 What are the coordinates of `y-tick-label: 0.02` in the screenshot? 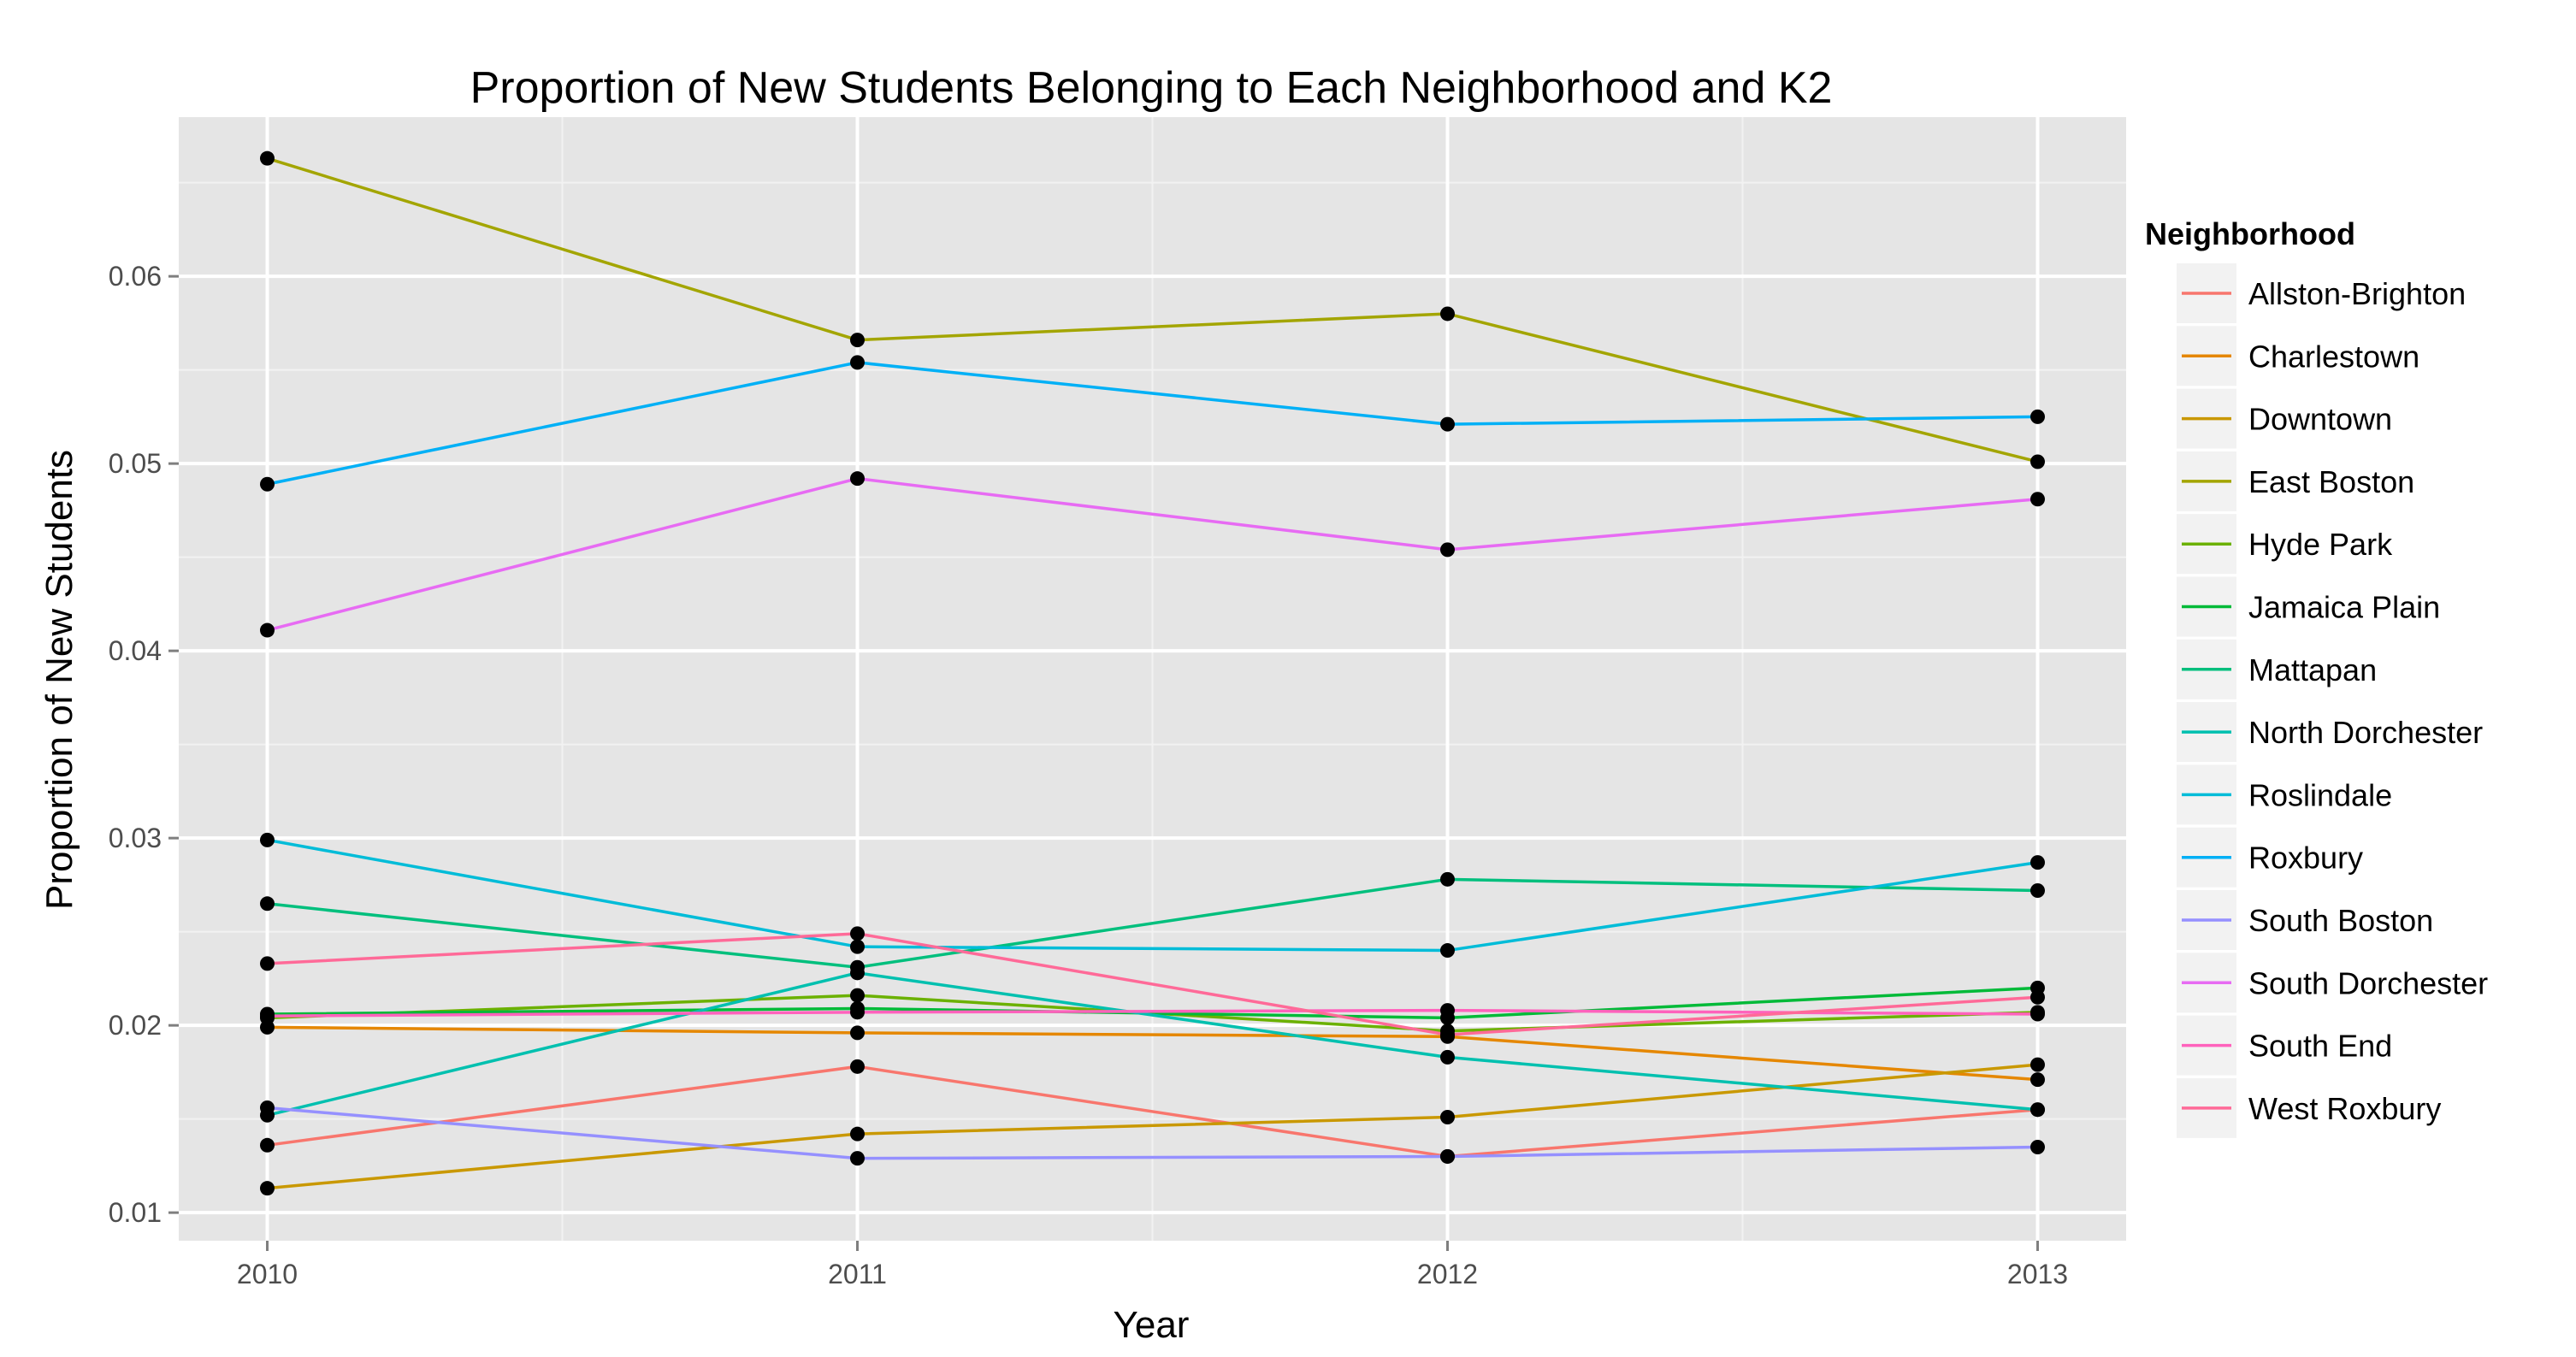 It's located at (135, 1025).